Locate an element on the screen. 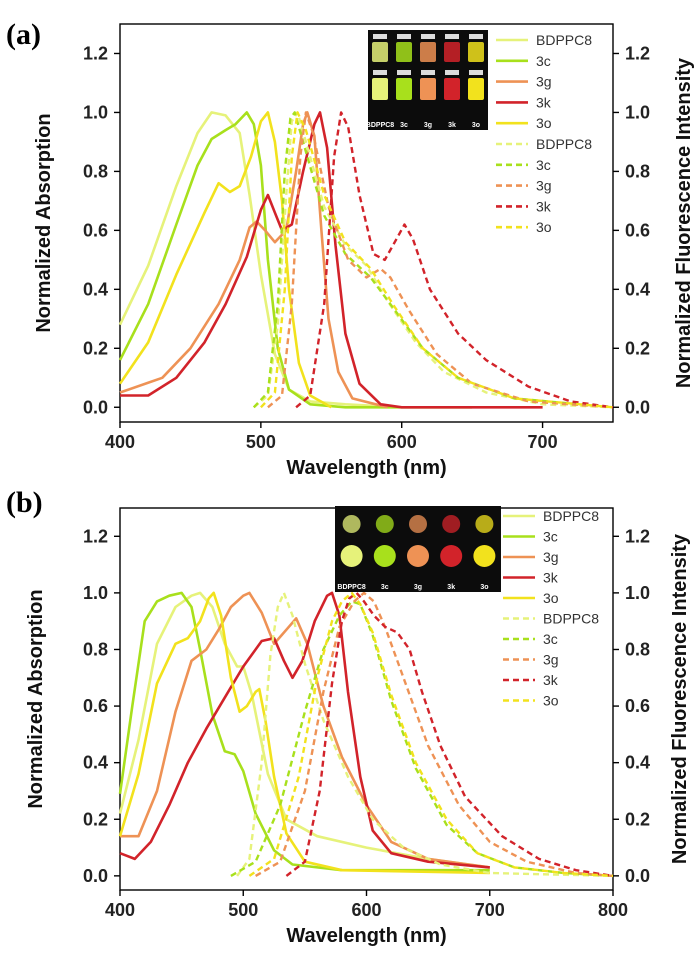 Image resolution: width=700 pixels, height=973 pixels. y-tick-label-left: 0.0 is located at coordinates (95, 876).